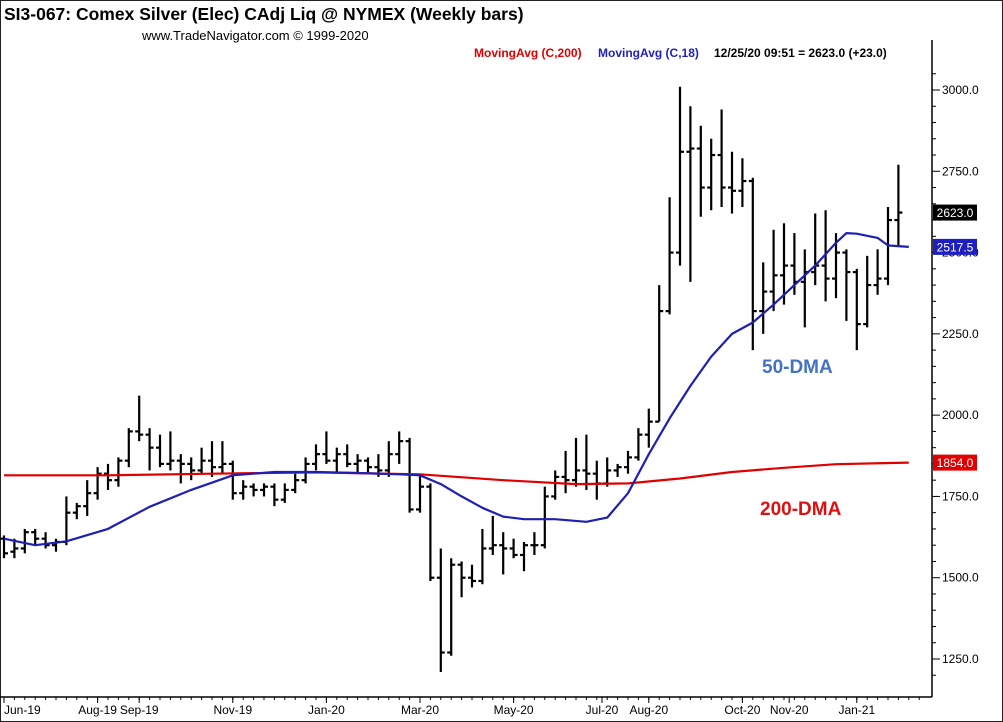 The width and height of the screenshot is (1003, 722). What do you see at coordinates (602, 710) in the screenshot?
I see `x-tick-label: Jul-20` at bounding box center [602, 710].